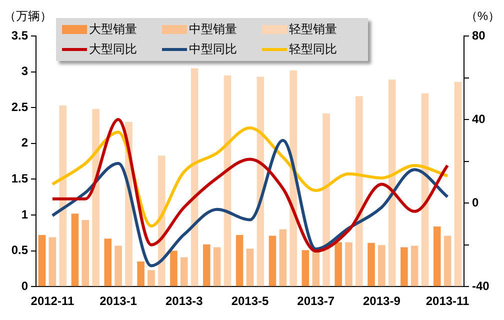 The width and height of the screenshot is (504, 320). I want to click on y-tick-label: 3.5, so click(19, 35).